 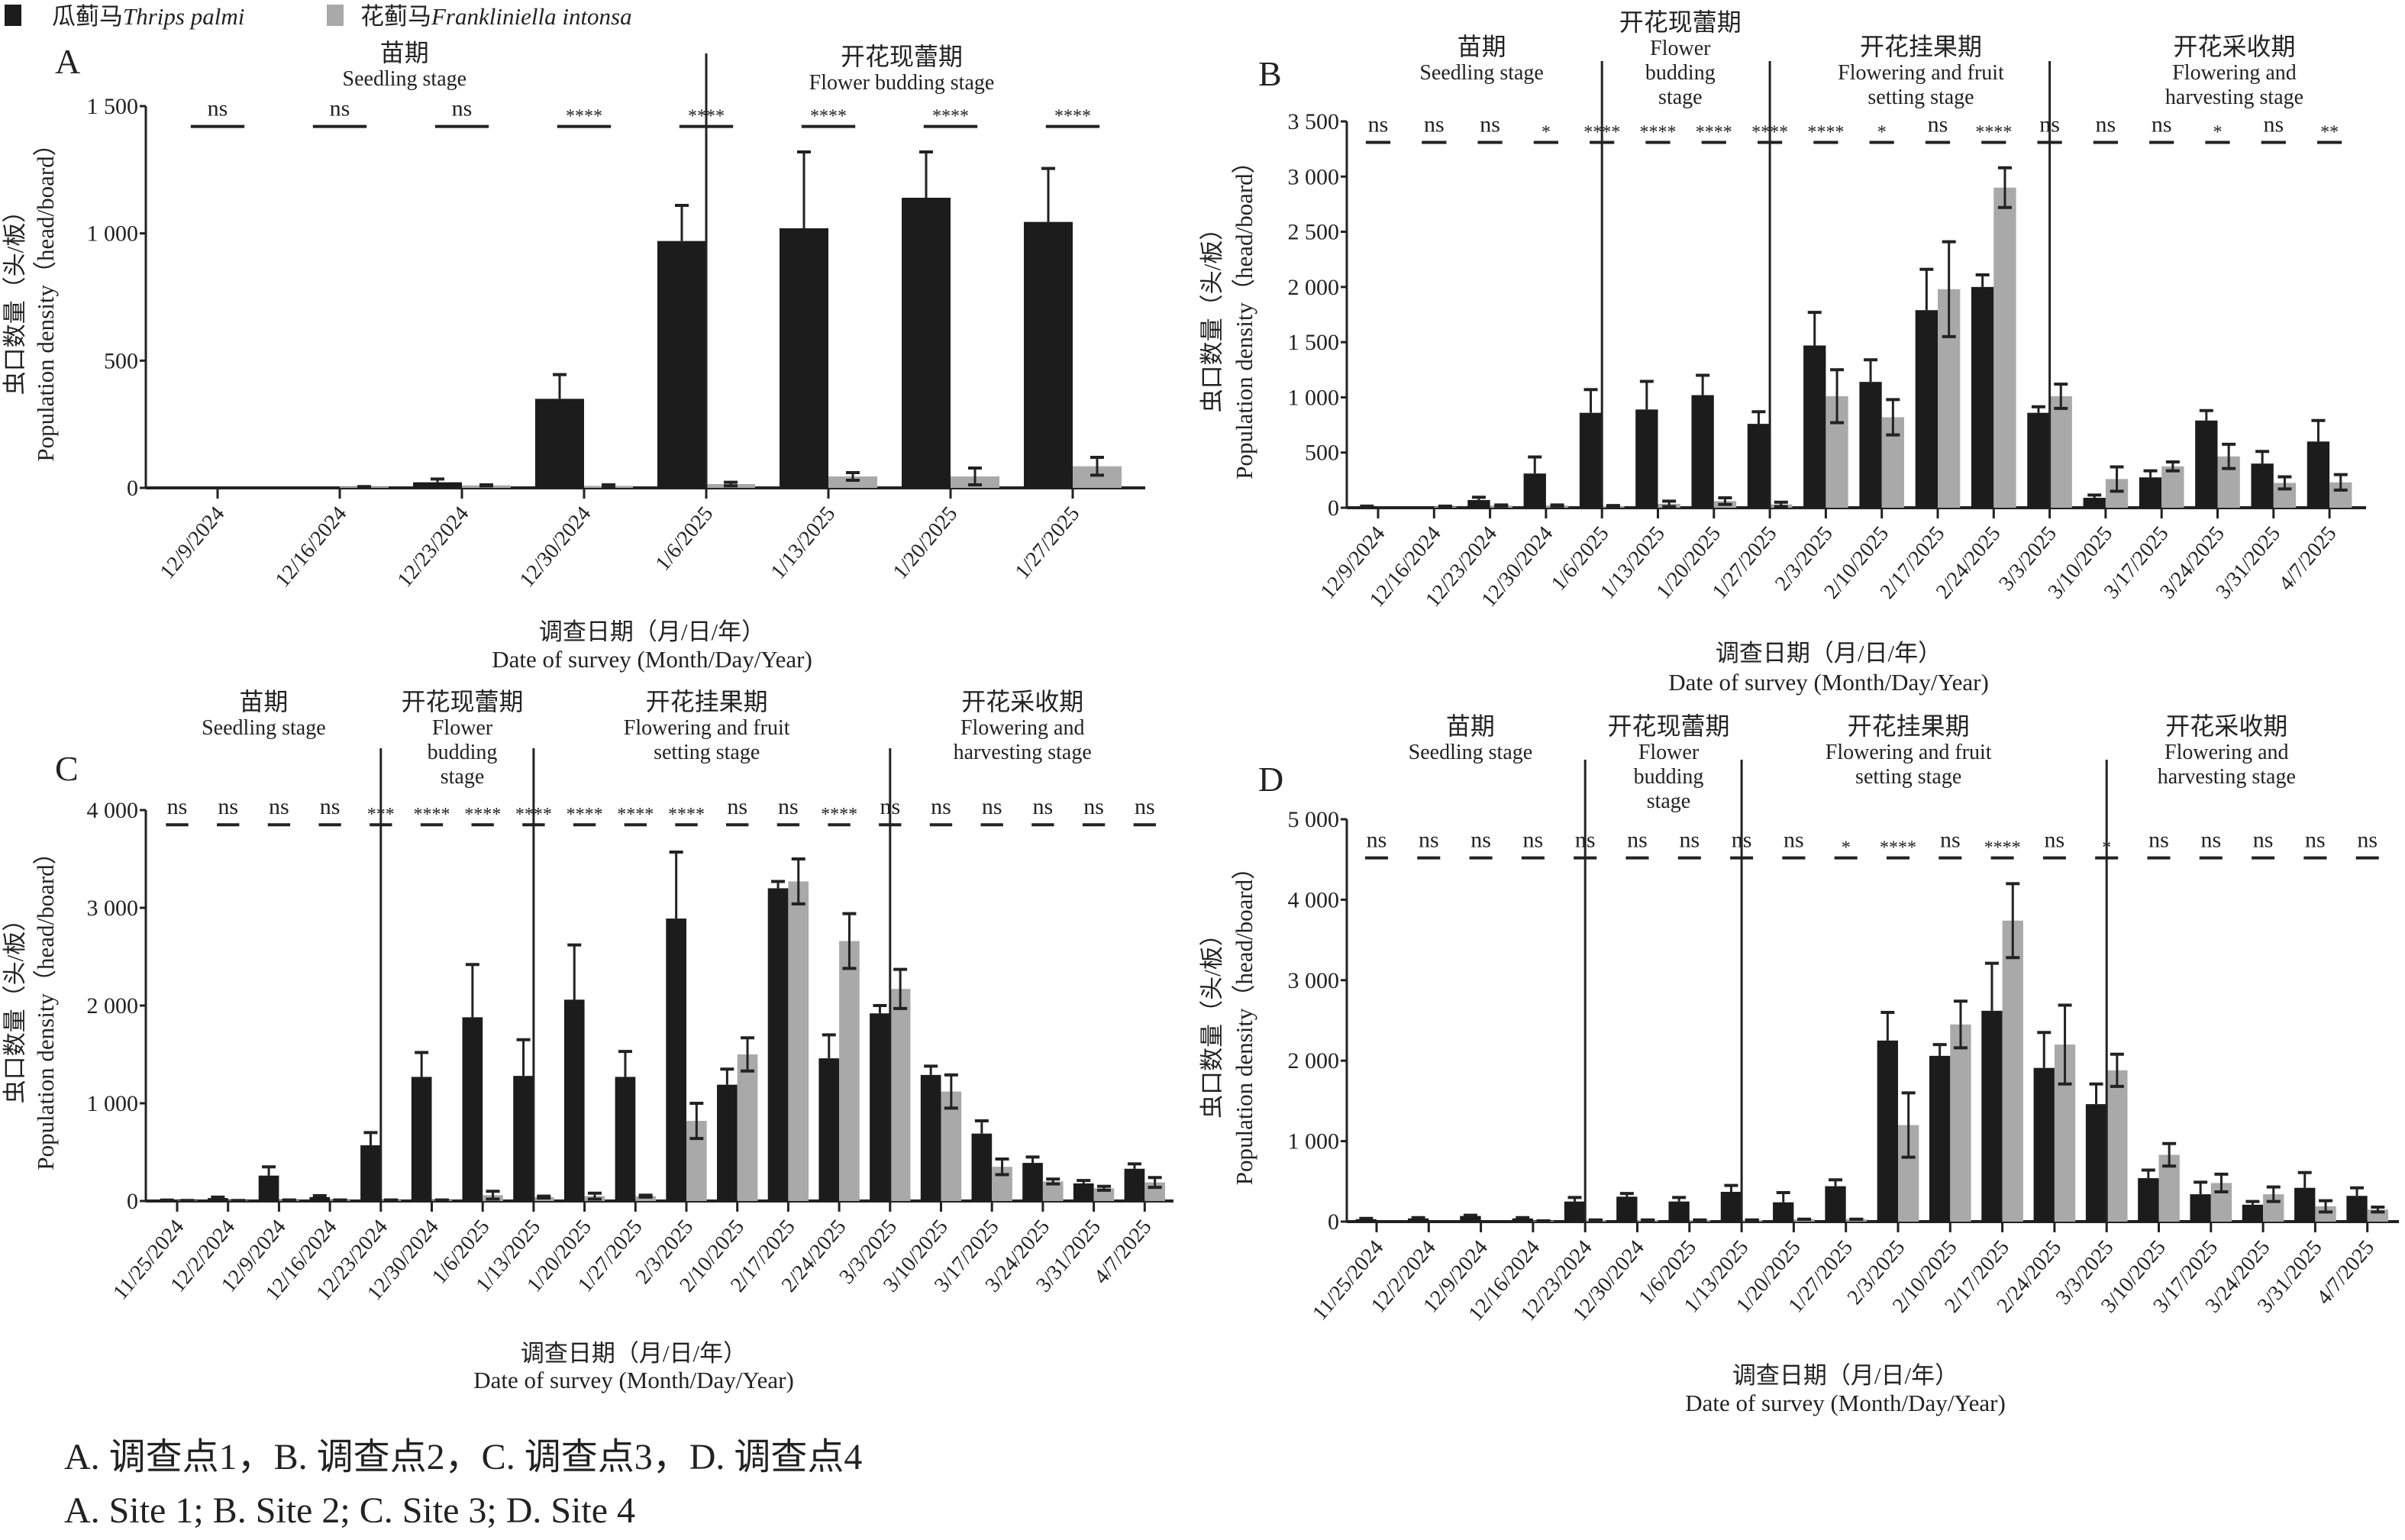 What do you see at coordinates (1668, 726) in the screenshot?
I see `stage-label-cn: 开花现蕾期` at bounding box center [1668, 726].